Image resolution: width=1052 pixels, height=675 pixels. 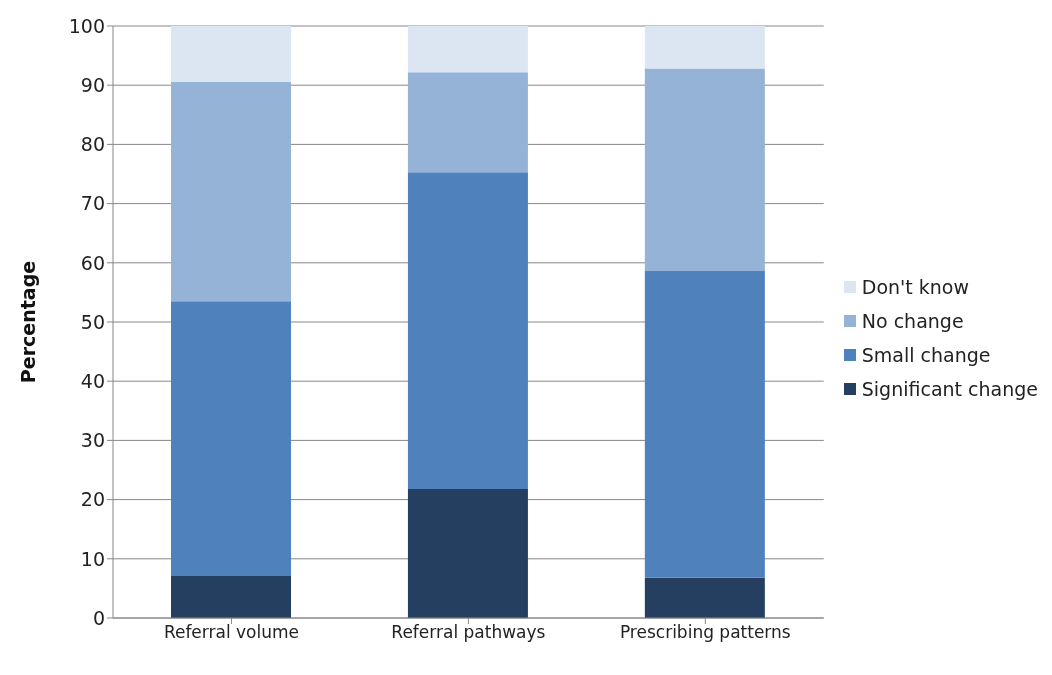 What do you see at coordinates (27, 322) in the screenshot?
I see `y-axis-title: Percentage` at bounding box center [27, 322].